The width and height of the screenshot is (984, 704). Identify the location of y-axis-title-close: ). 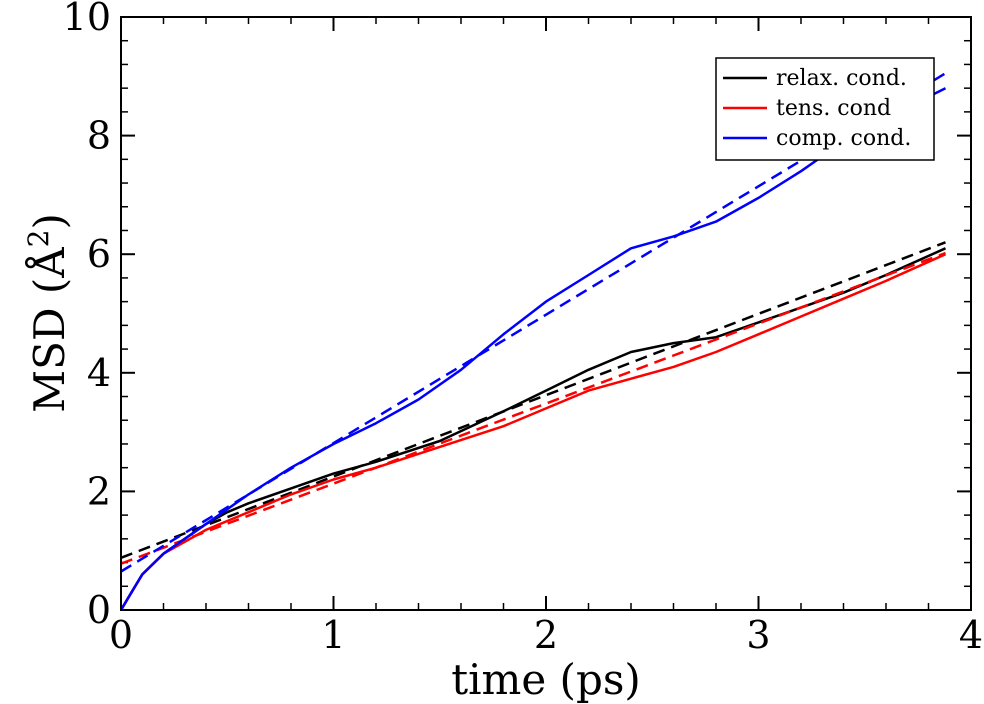
(49, 221).